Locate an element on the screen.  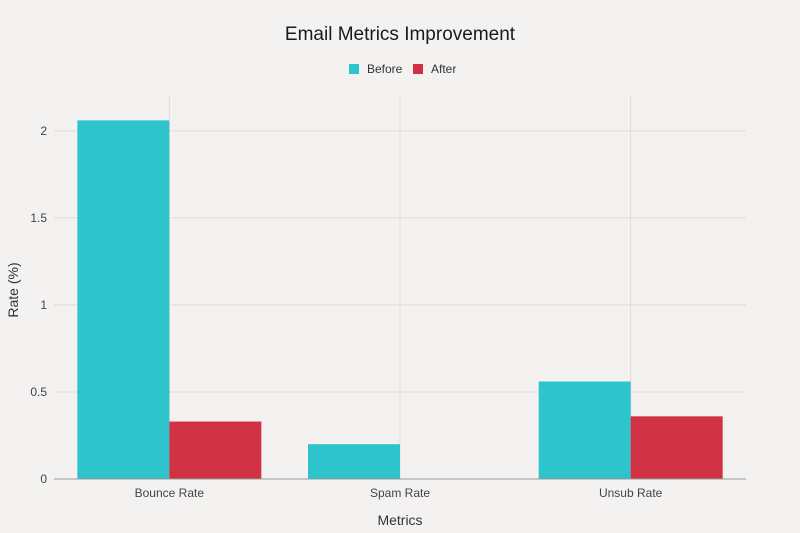
bar-after-unsub-rate is located at coordinates (676, 447).